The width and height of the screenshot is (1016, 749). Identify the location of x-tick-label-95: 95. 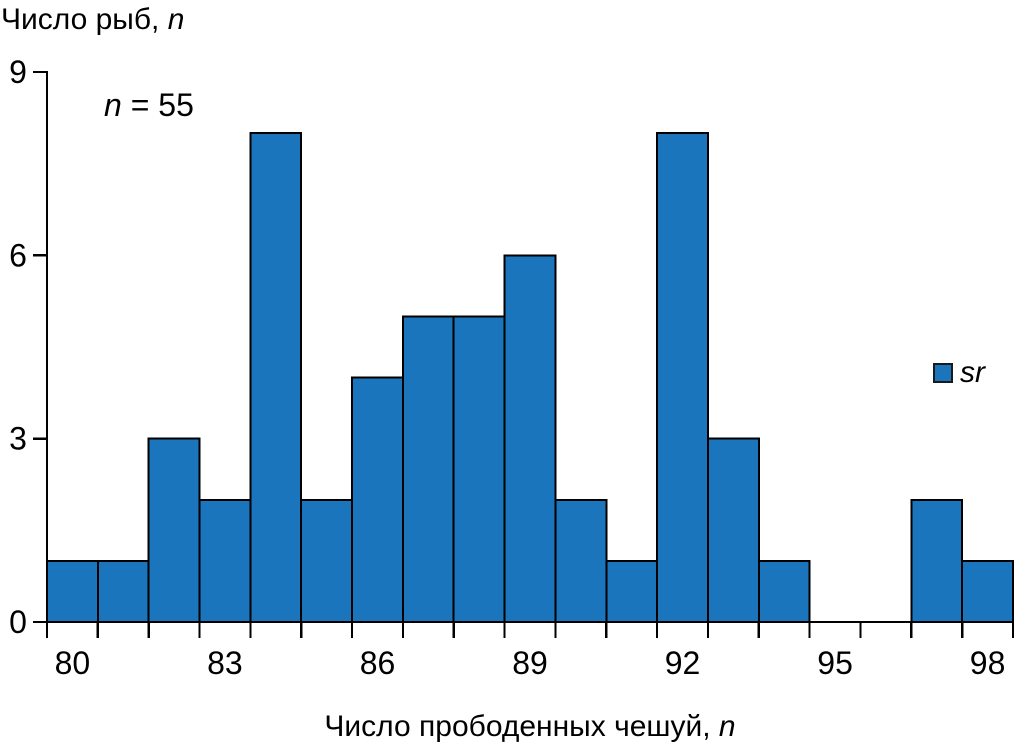
(835, 663).